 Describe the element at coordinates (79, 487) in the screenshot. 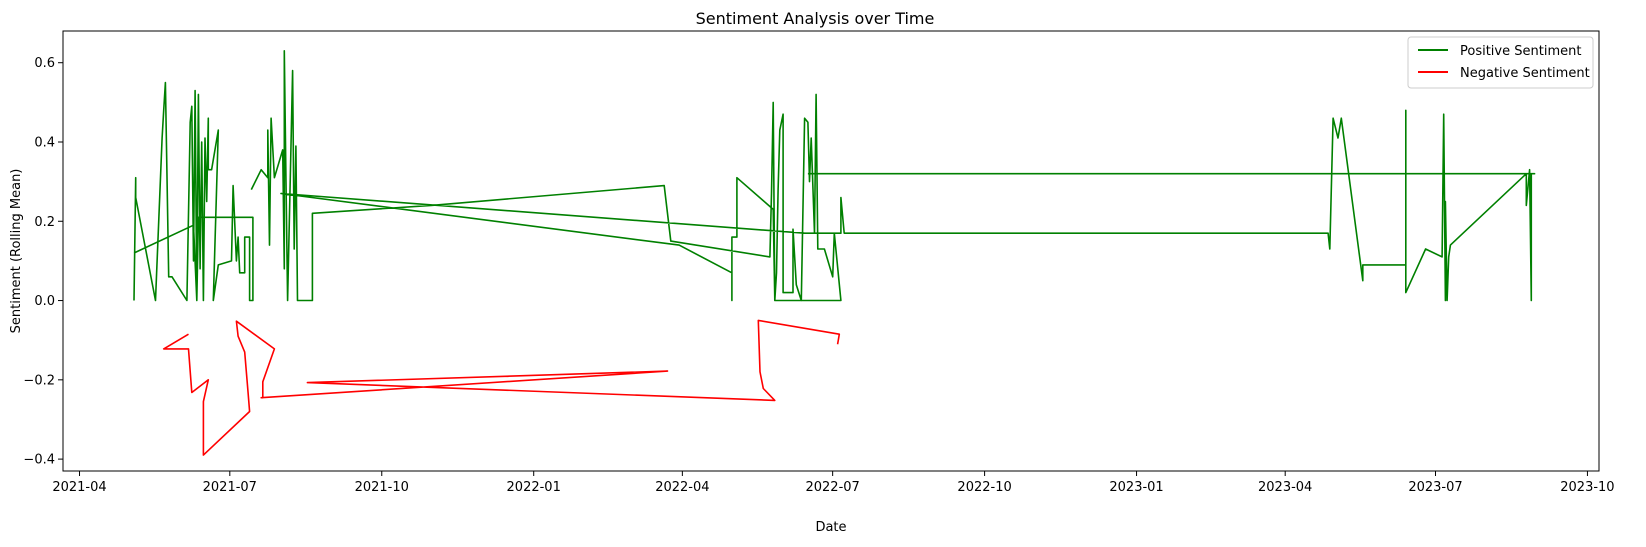

I see `x-tick-label: 2021-04` at that location.